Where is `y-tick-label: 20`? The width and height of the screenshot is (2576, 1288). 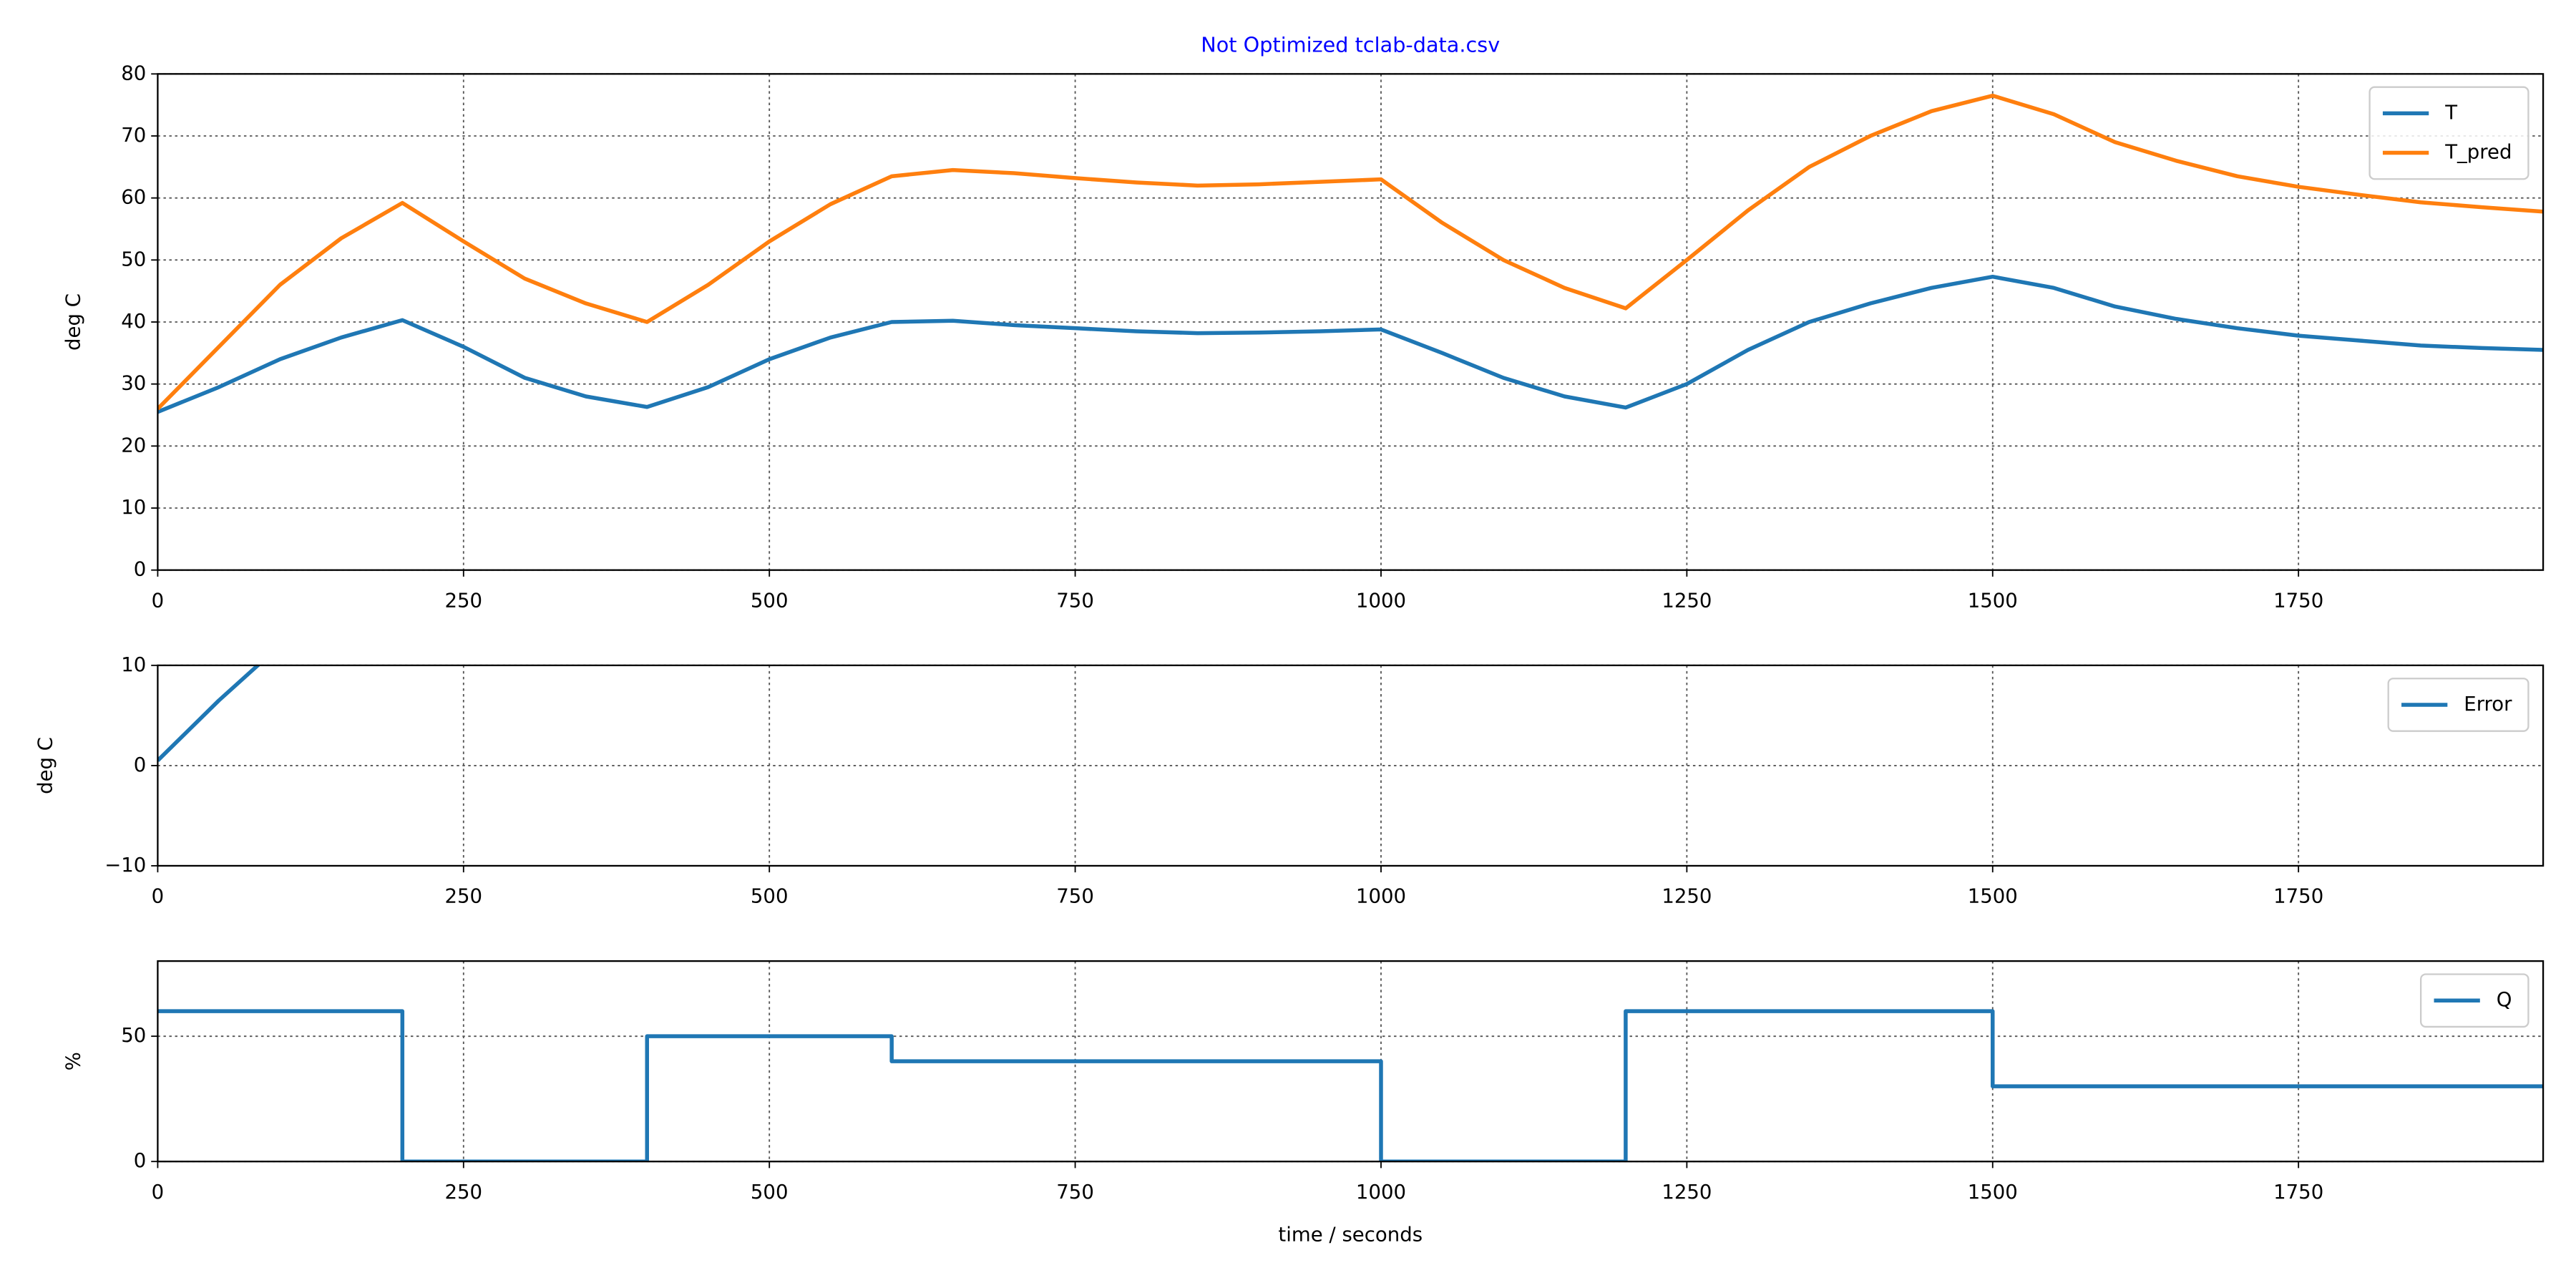
y-tick-label: 20 is located at coordinates (133, 445).